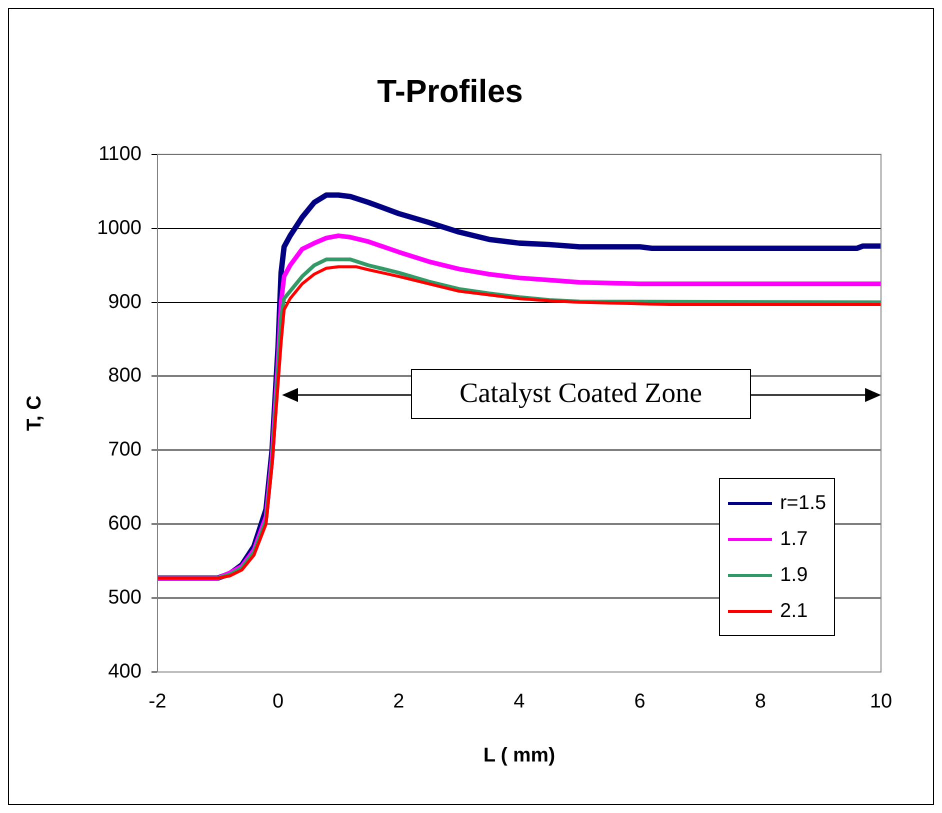 The width and height of the screenshot is (942, 813). Describe the element at coordinates (760, 701) in the screenshot. I see `x-tick-label: 8` at that location.